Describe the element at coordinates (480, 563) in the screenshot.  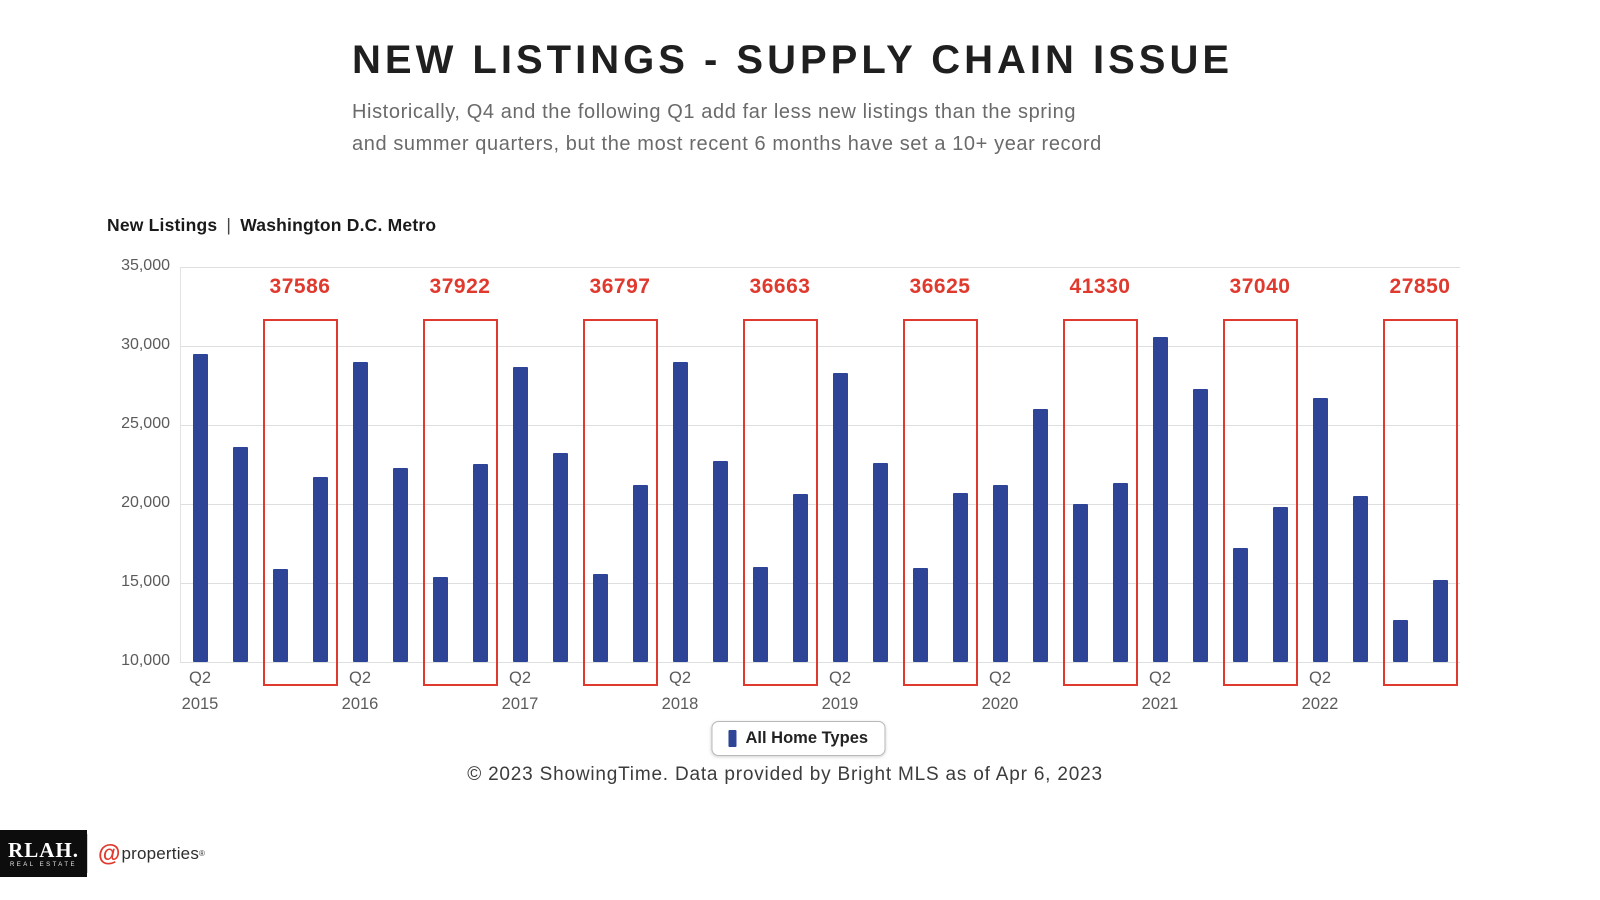
I see `bar-q1-2017` at that location.